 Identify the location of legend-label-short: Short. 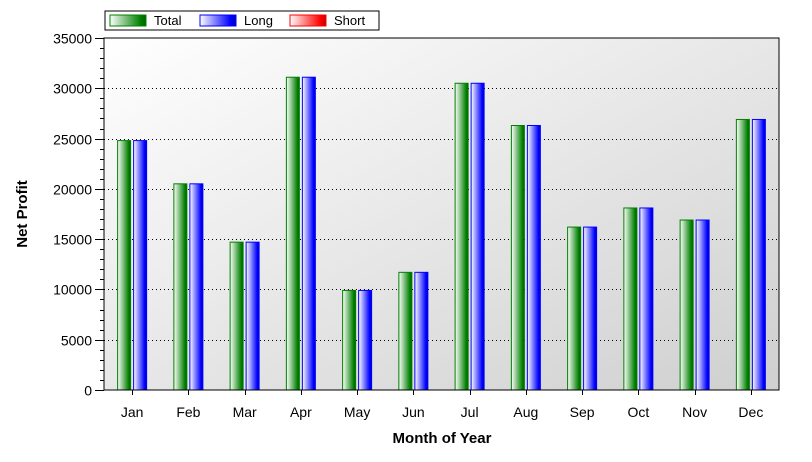
(349, 20).